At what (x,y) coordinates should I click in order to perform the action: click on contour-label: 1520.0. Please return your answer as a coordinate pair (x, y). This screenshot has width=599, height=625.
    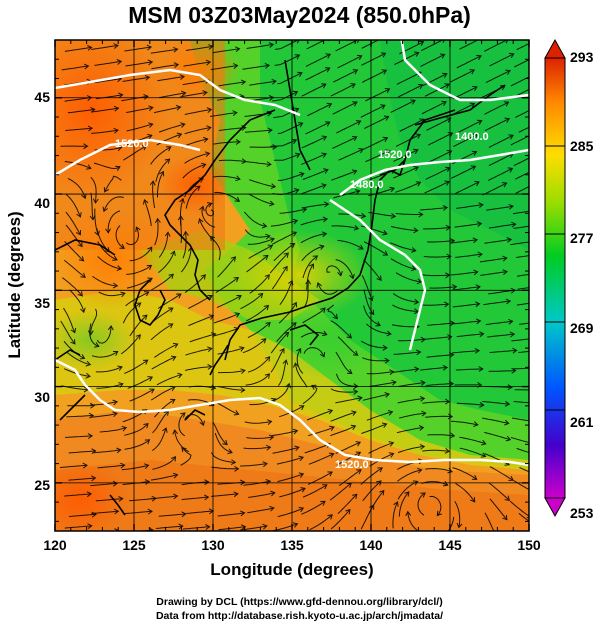
    Looking at the image, I should click on (395, 155).